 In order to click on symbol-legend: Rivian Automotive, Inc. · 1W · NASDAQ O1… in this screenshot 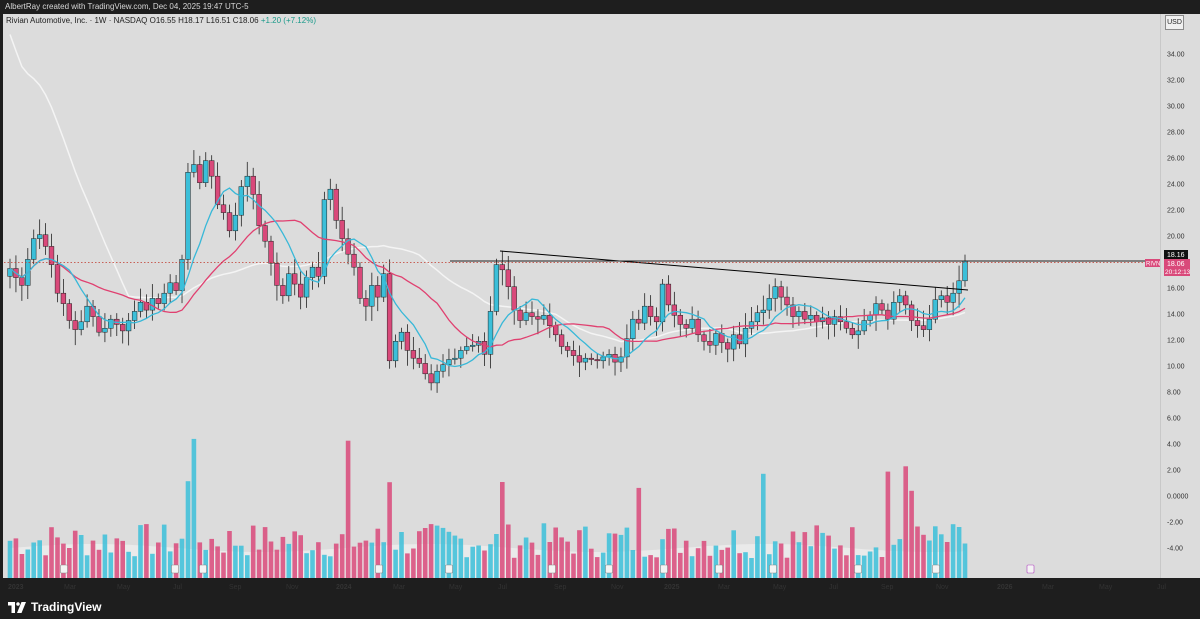, I will do `click(161, 20)`.